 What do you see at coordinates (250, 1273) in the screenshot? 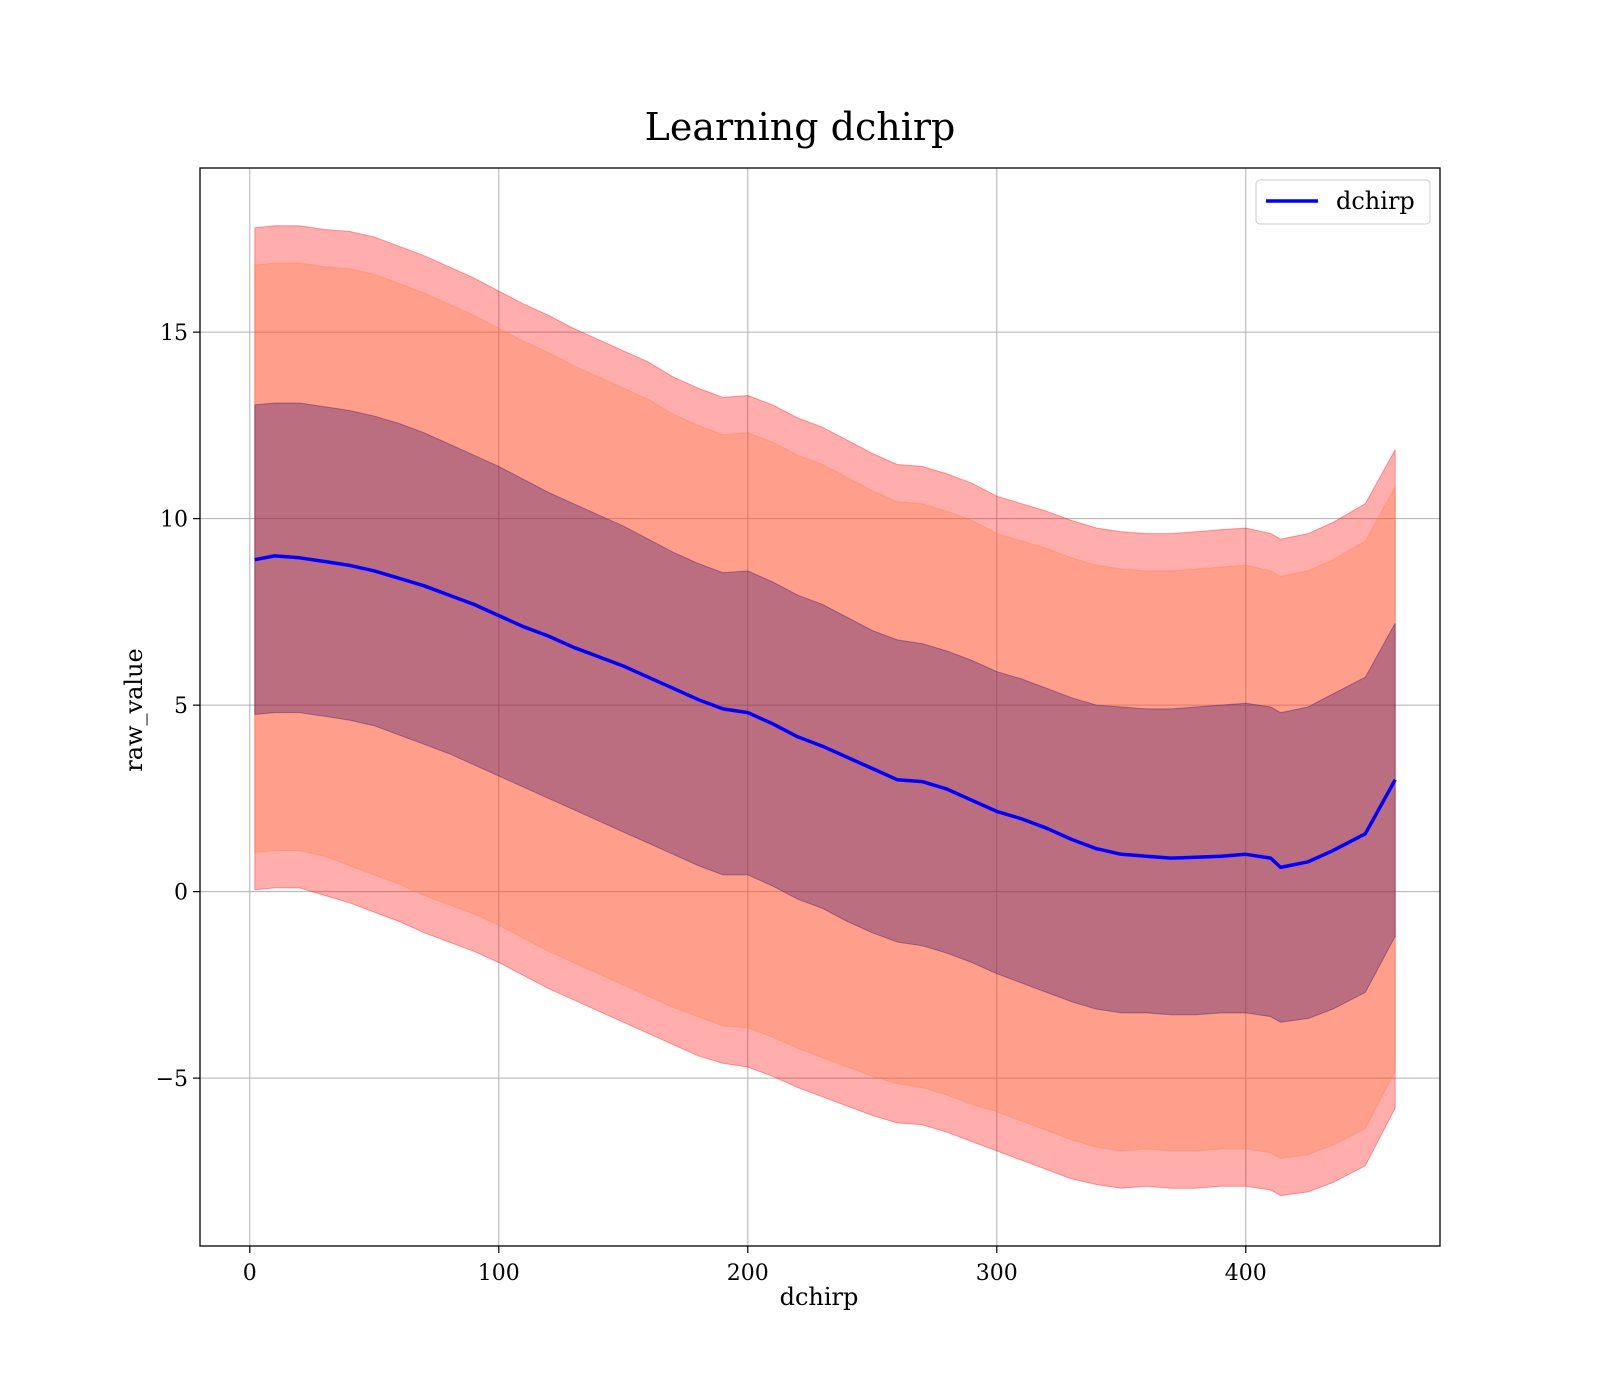
I see `x-tick-label: 0` at bounding box center [250, 1273].